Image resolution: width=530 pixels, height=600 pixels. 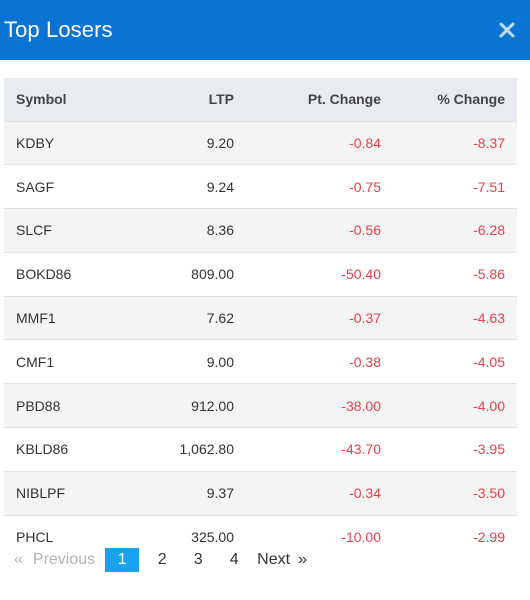 I want to click on pct-change-cell: -3.50, so click(x=449, y=493).